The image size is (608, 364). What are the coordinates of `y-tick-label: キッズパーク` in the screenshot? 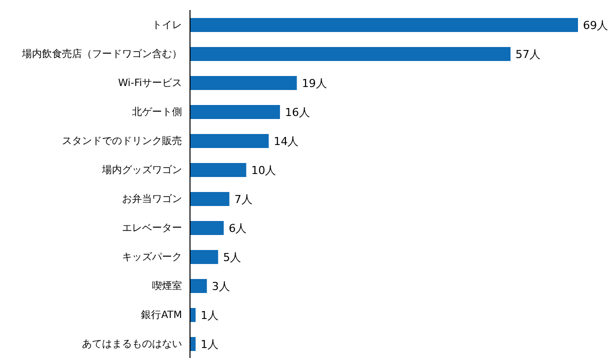 It's located at (152, 257).